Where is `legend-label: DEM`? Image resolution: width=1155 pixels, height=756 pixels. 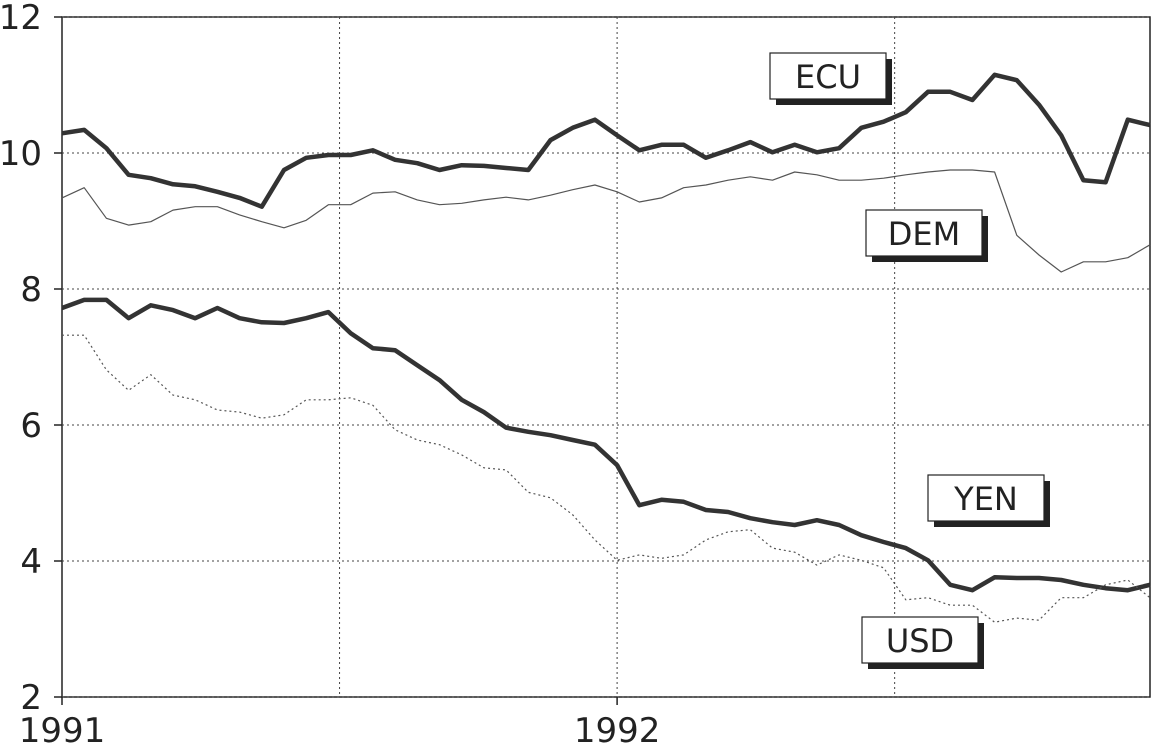 legend-label: DEM is located at coordinates (924, 234).